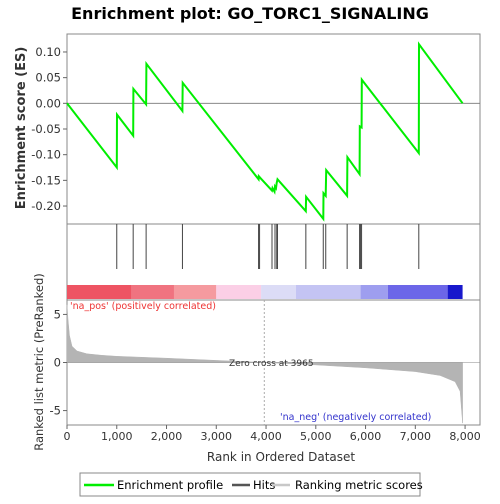  I want to click on neg-correlated-label: 'na_neg' (negatively correlated), so click(355, 417).